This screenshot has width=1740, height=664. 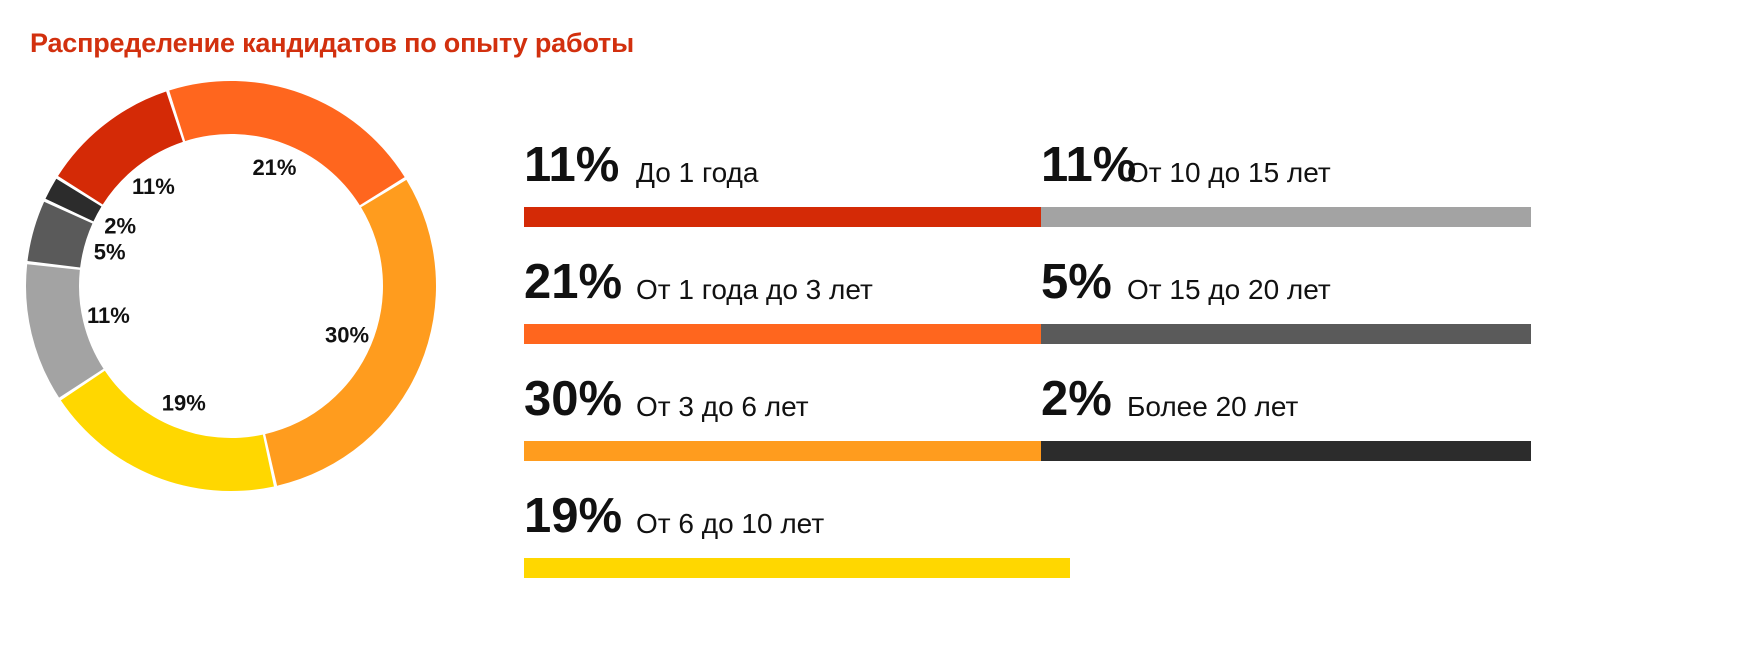 I want to click on legend-item-4: 19% От 6 до 10 лет, so click(x=797, y=533).